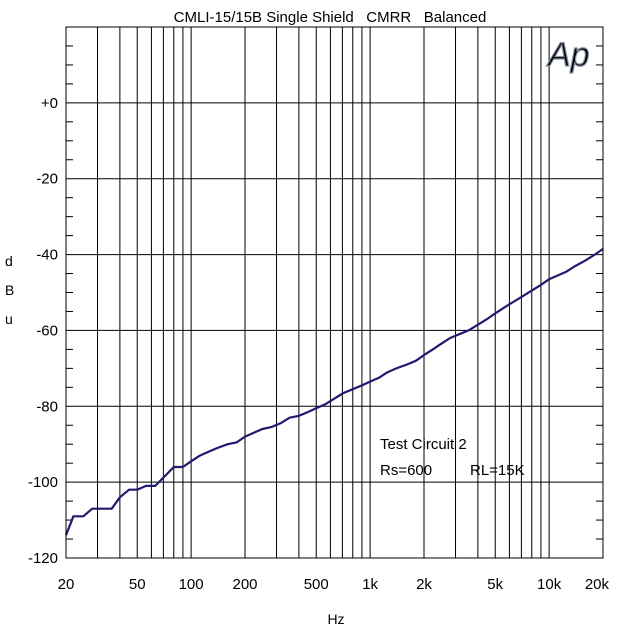 Image resolution: width=621 pixels, height=634 pixels. Describe the element at coordinates (568, 55) in the screenshot. I see `ap-logo: Ap` at that location.